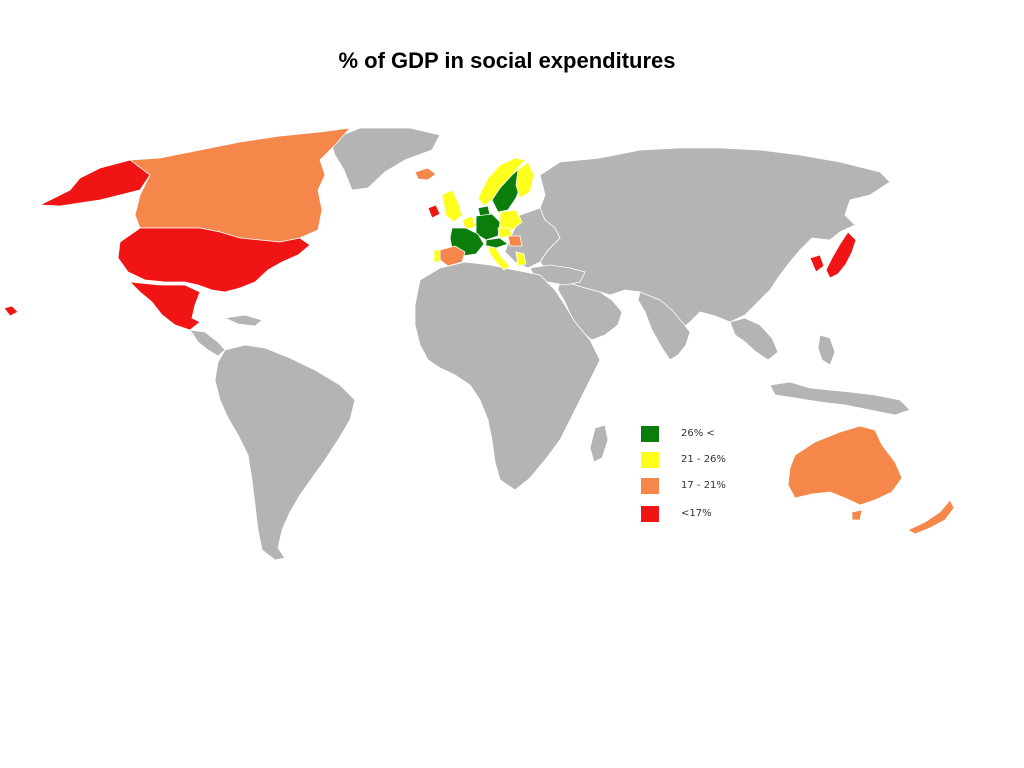  Describe the element at coordinates (11, 311) in the screenshot. I see `region-hawaii` at that location.